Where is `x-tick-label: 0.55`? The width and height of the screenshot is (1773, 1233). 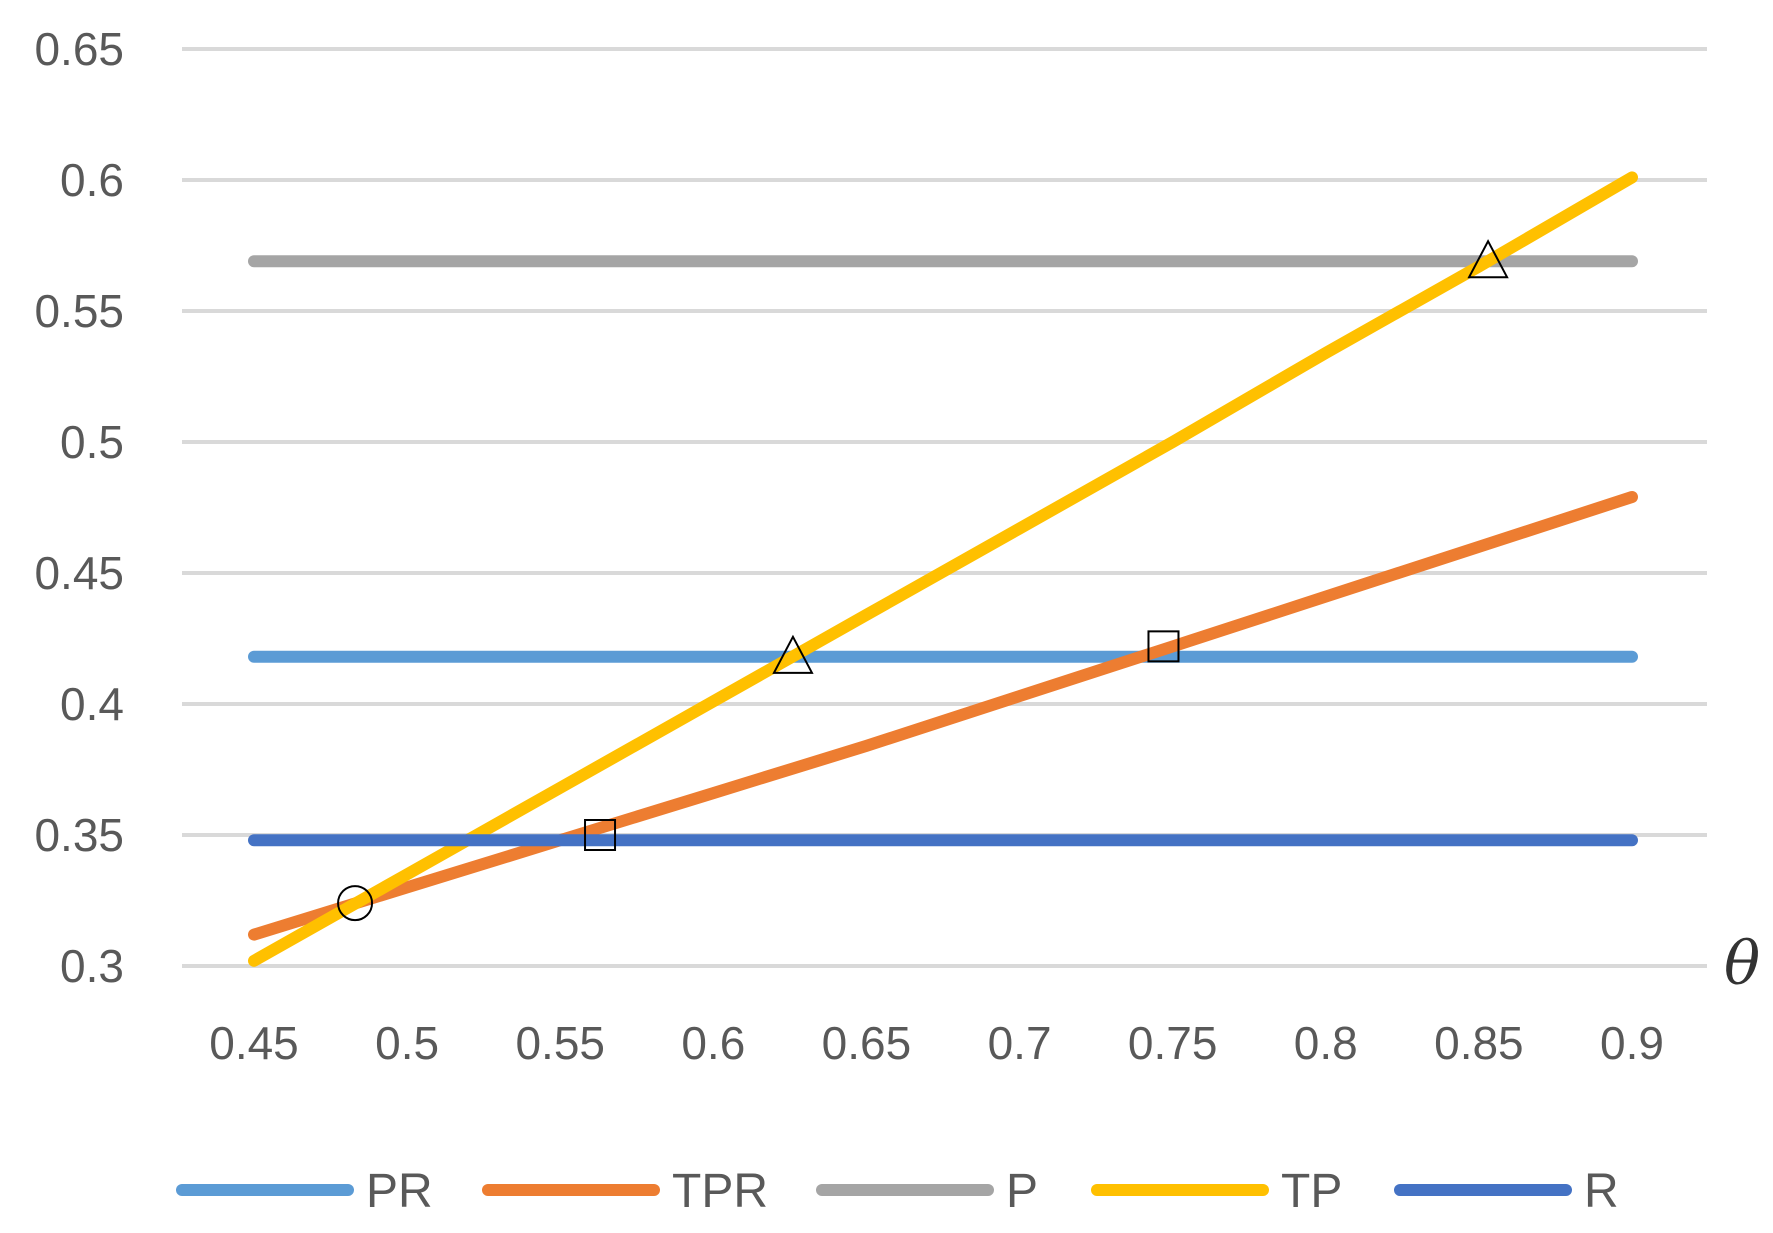 x-tick-label: 0.55 is located at coordinates (560, 1043).